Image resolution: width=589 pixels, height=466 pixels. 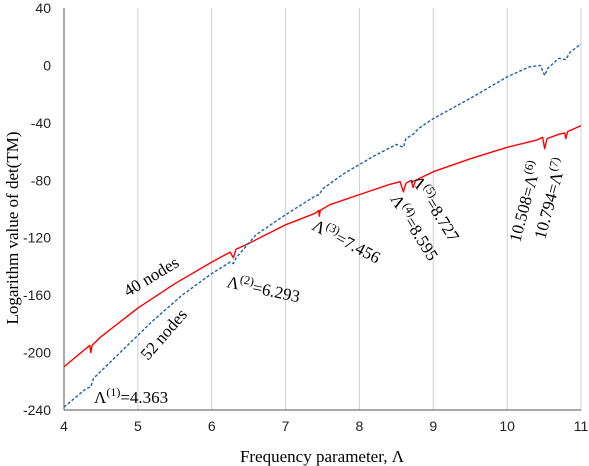 What do you see at coordinates (164, 334) in the screenshot?
I see `annotation-52-nodes: 52 nodes` at bounding box center [164, 334].